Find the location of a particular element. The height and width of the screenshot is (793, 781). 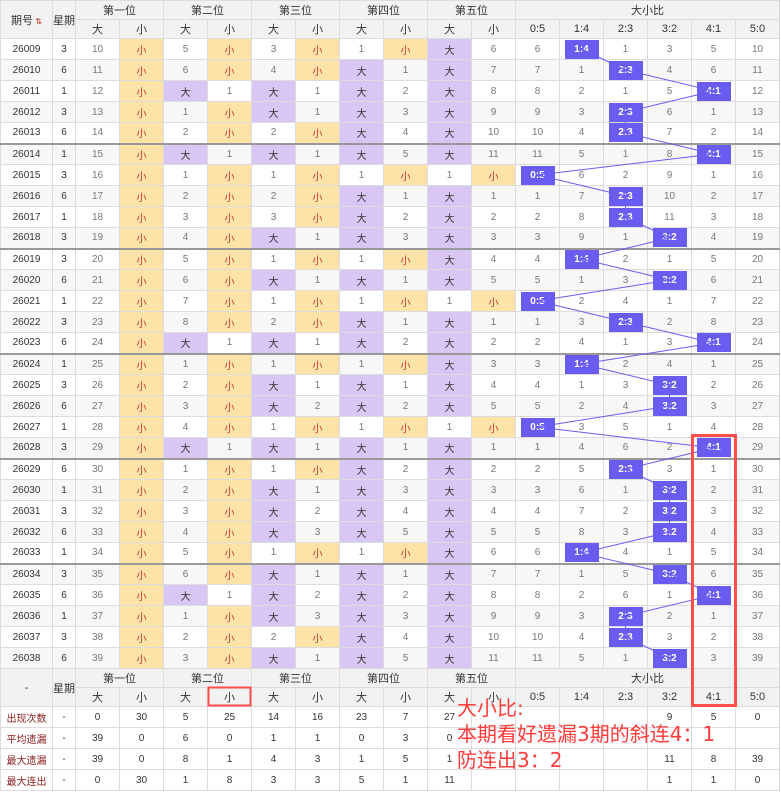

big-omission-cell: 4 is located at coordinates (185, 238).